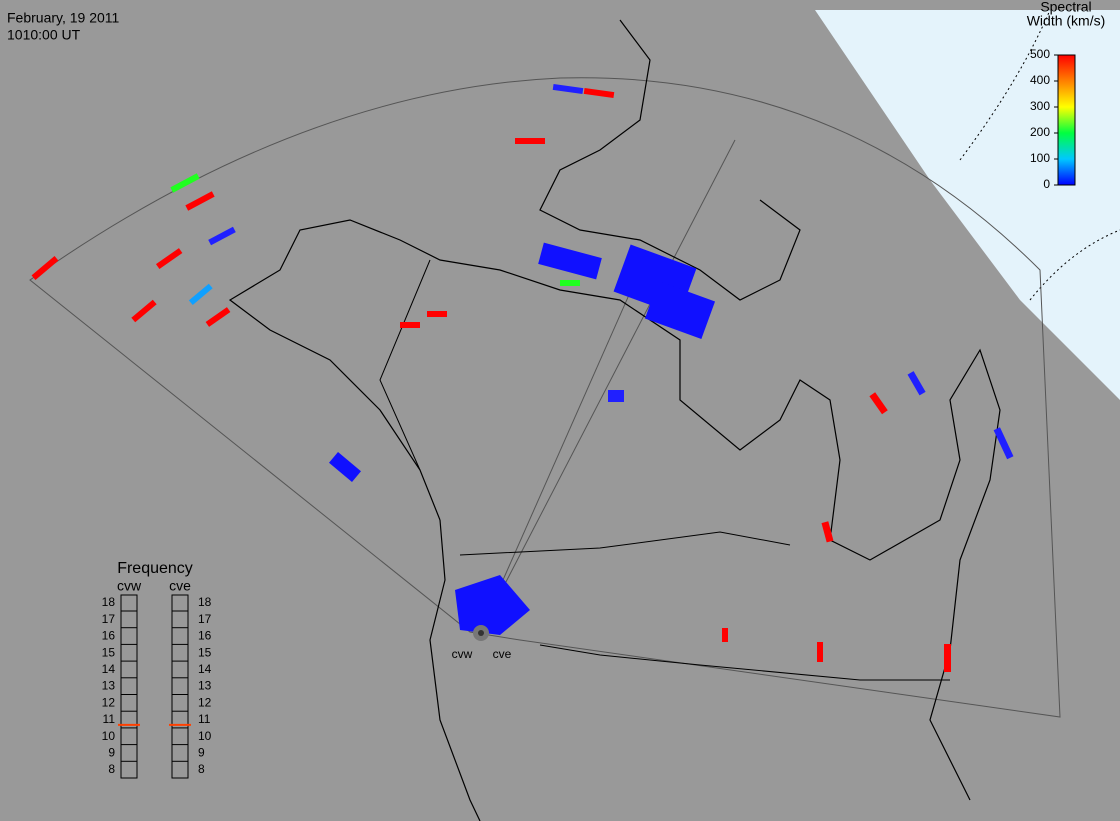 This screenshot has height=821, width=1120. I want to click on radar-name: cvw, so click(129, 586).